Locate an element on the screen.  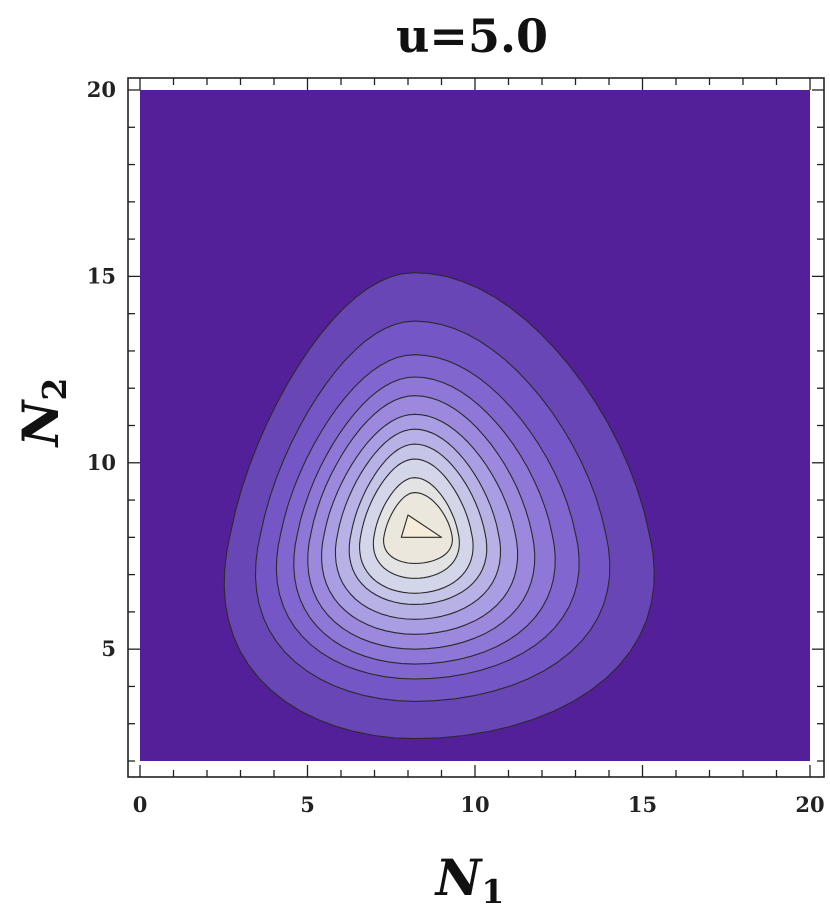
y-axis-label: N2 is located at coordinates (42, 413).